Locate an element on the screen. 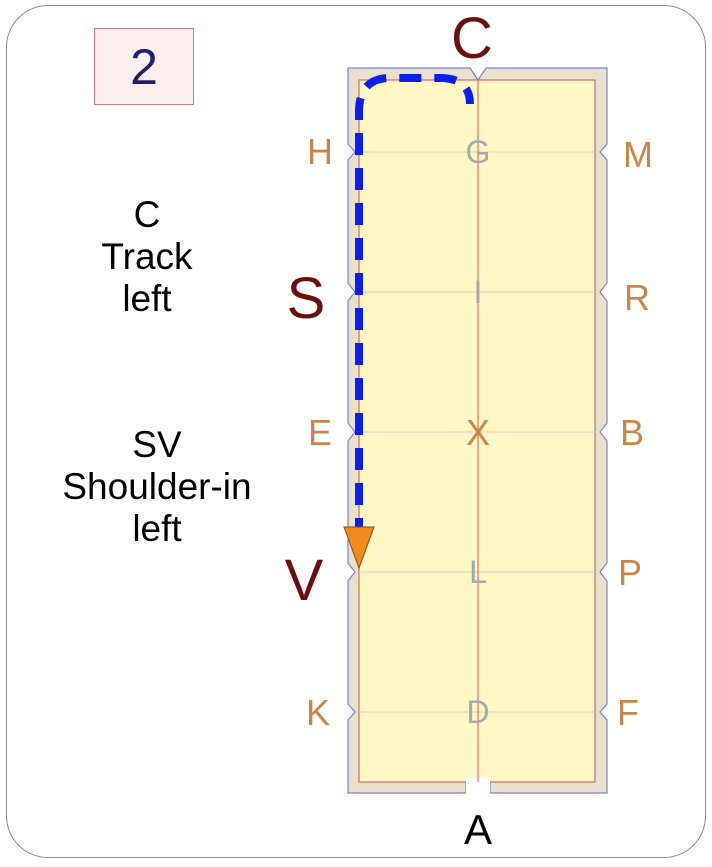  letter-center-g: G is located at coordinates (478, 152).